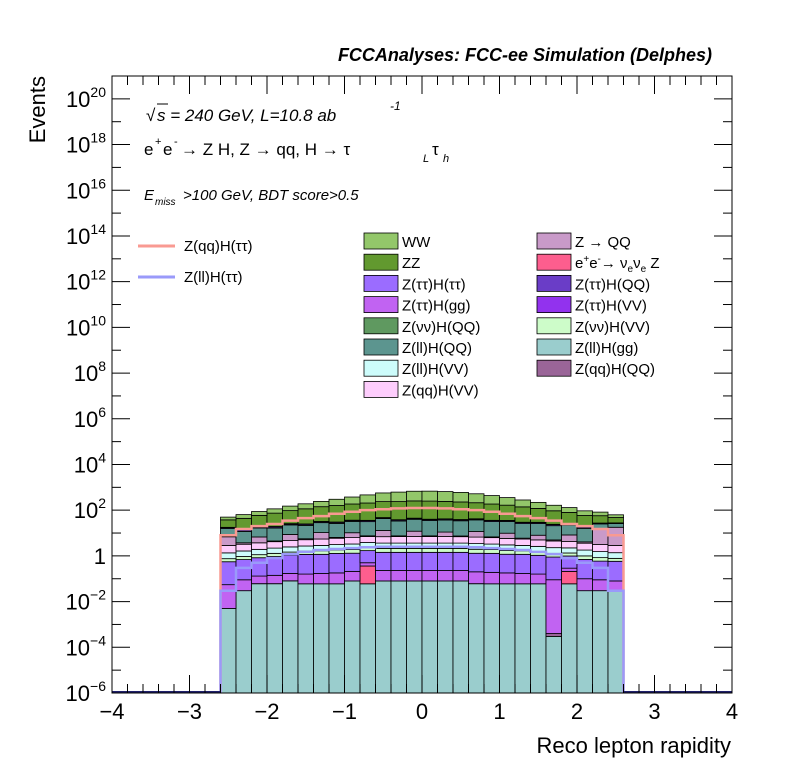 This screenshot has height=772, width=796. I want to click on cut-sub: miss, so click(165, 202).